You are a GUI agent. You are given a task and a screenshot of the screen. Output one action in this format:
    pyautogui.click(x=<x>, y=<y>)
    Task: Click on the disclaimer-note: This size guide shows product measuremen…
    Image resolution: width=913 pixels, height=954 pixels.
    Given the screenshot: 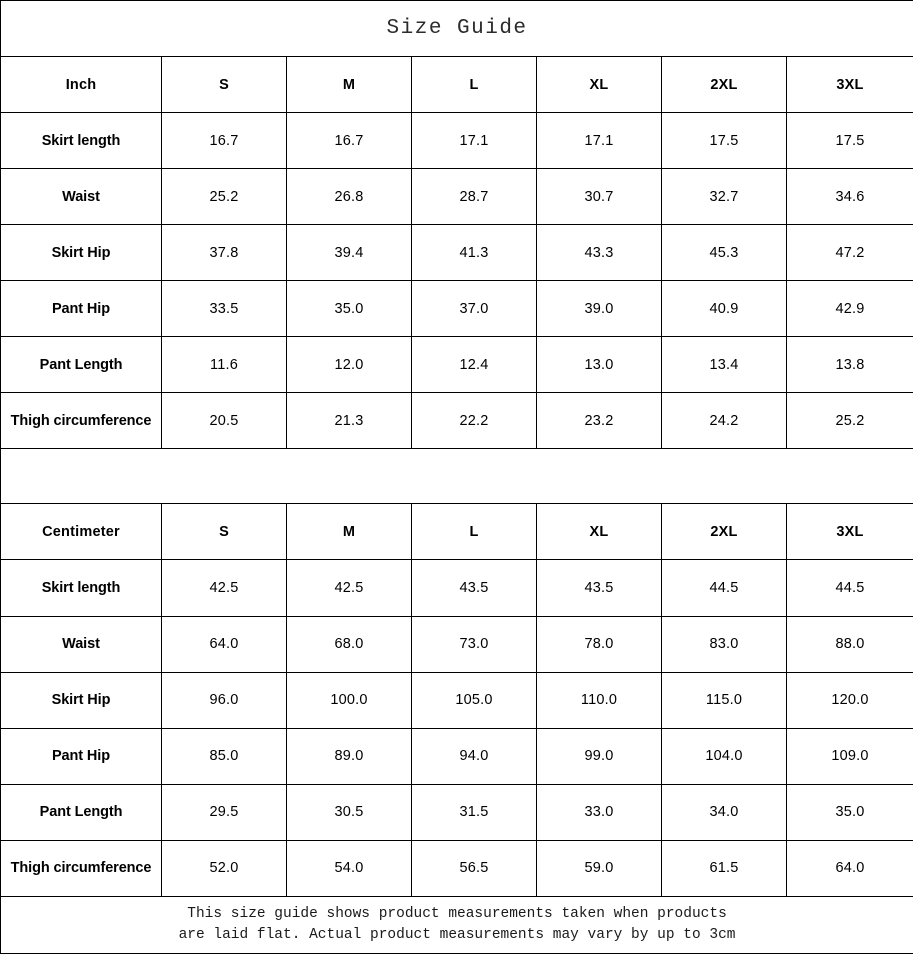 What is the action you would take?
    pyautogui.click(x=457, y=925)
    